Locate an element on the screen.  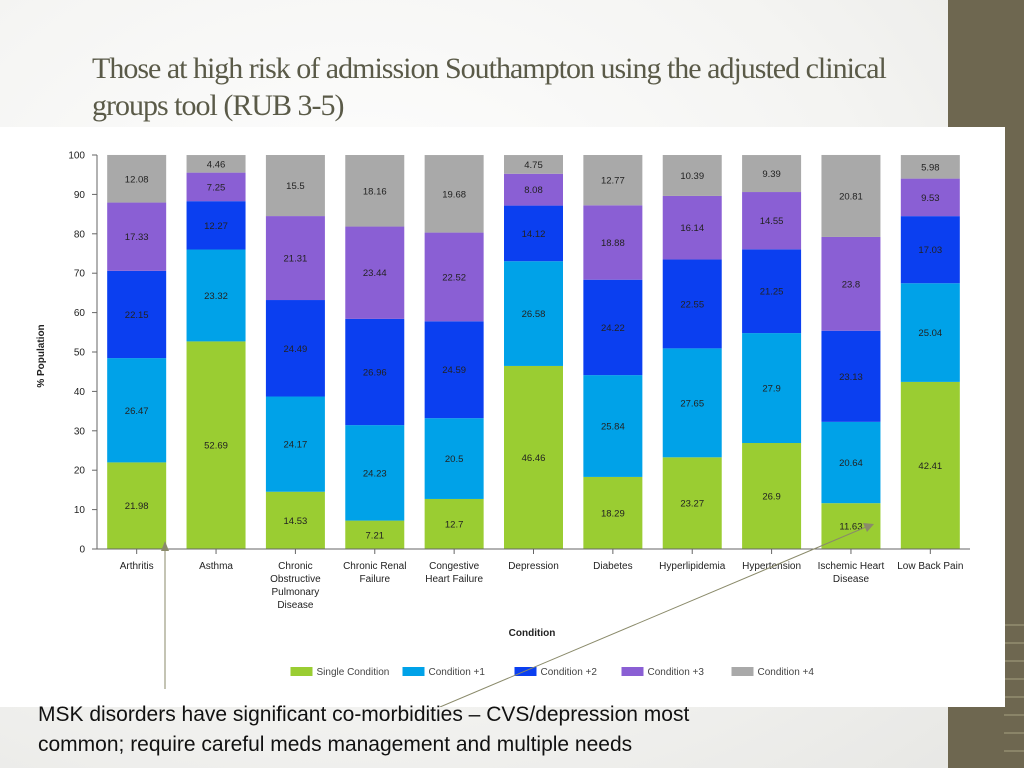
data-label: 23.13 is located at coordinates (851, 377).